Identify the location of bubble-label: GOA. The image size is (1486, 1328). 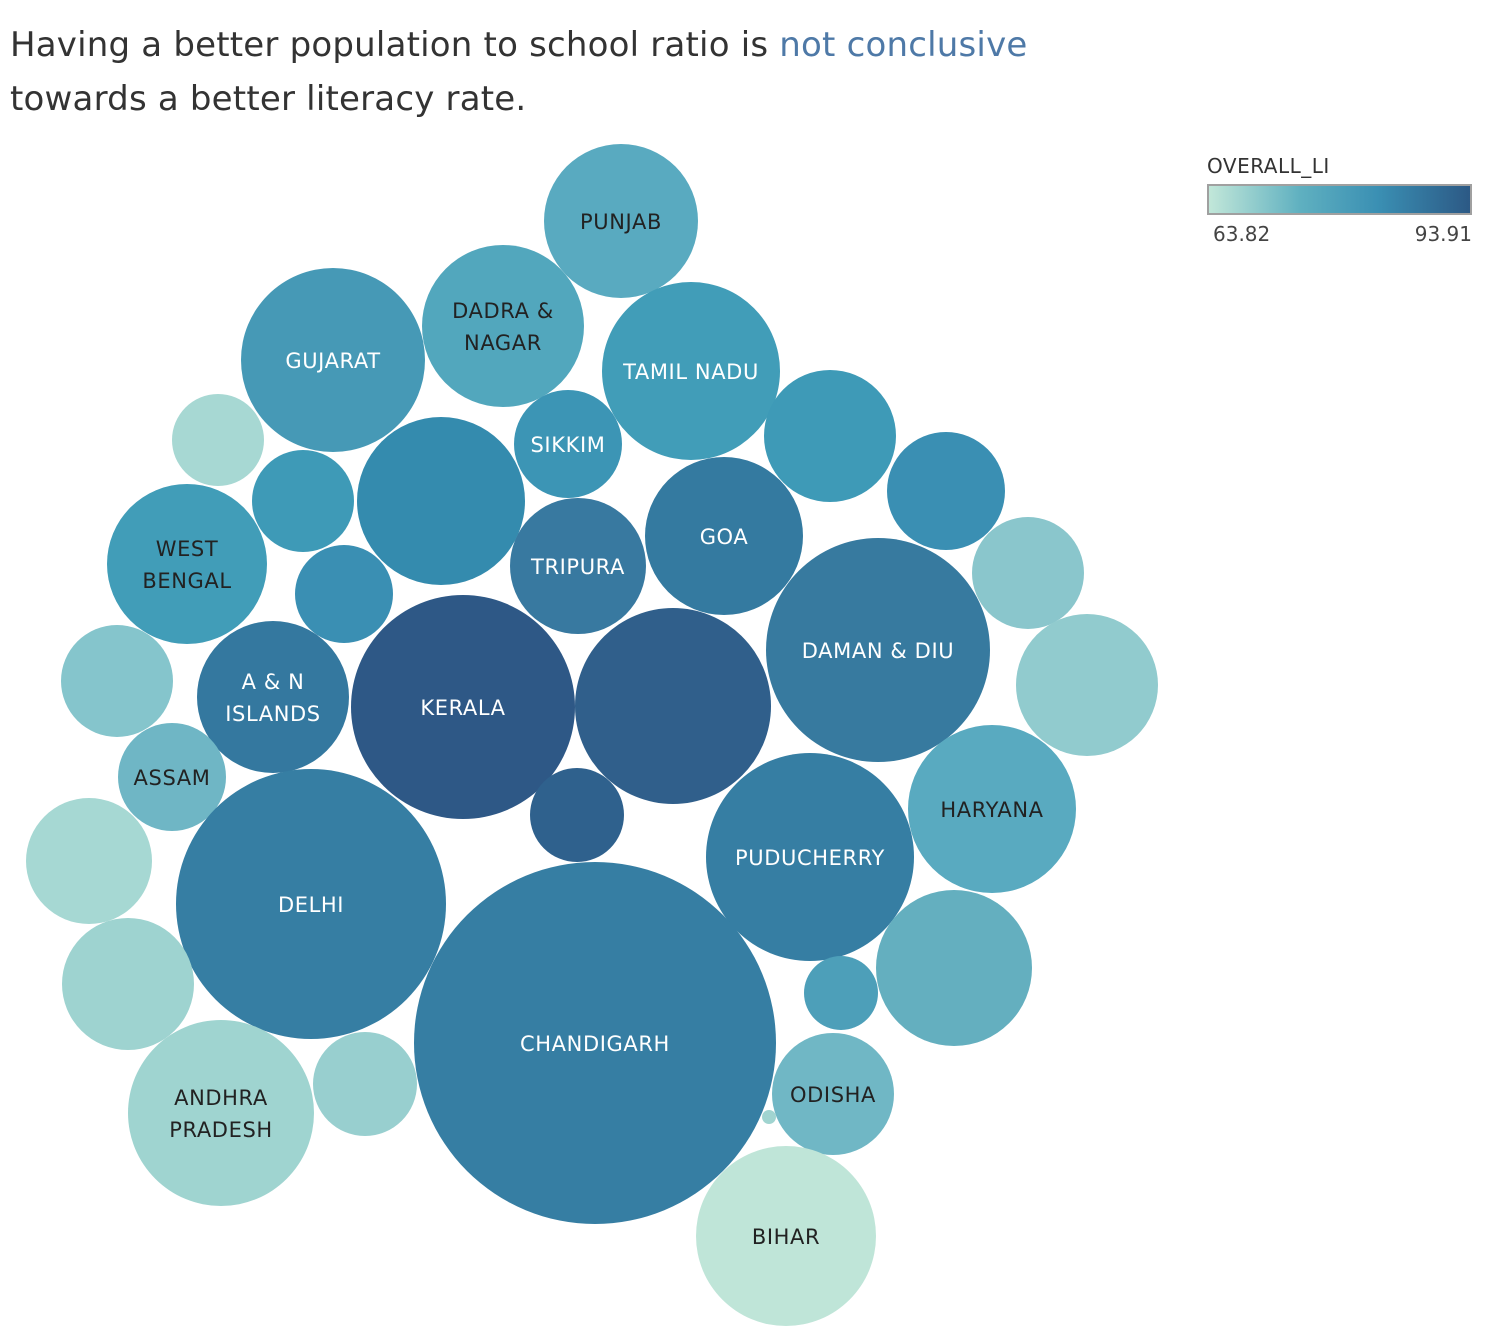
(724, 537).